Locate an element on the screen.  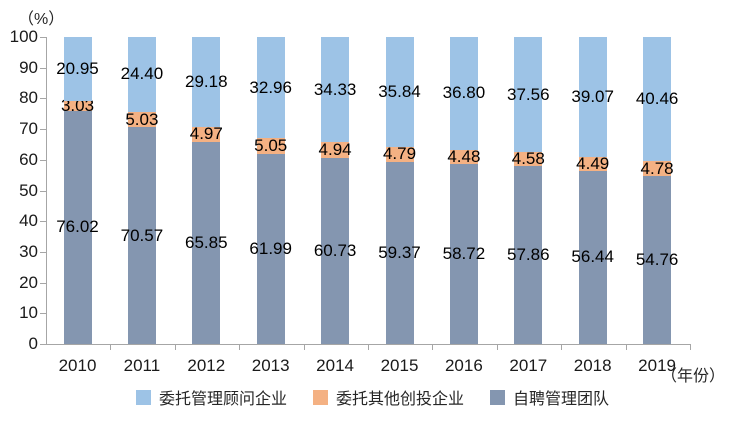
segment-label: 35.84 is located at coordinates (399, 91).